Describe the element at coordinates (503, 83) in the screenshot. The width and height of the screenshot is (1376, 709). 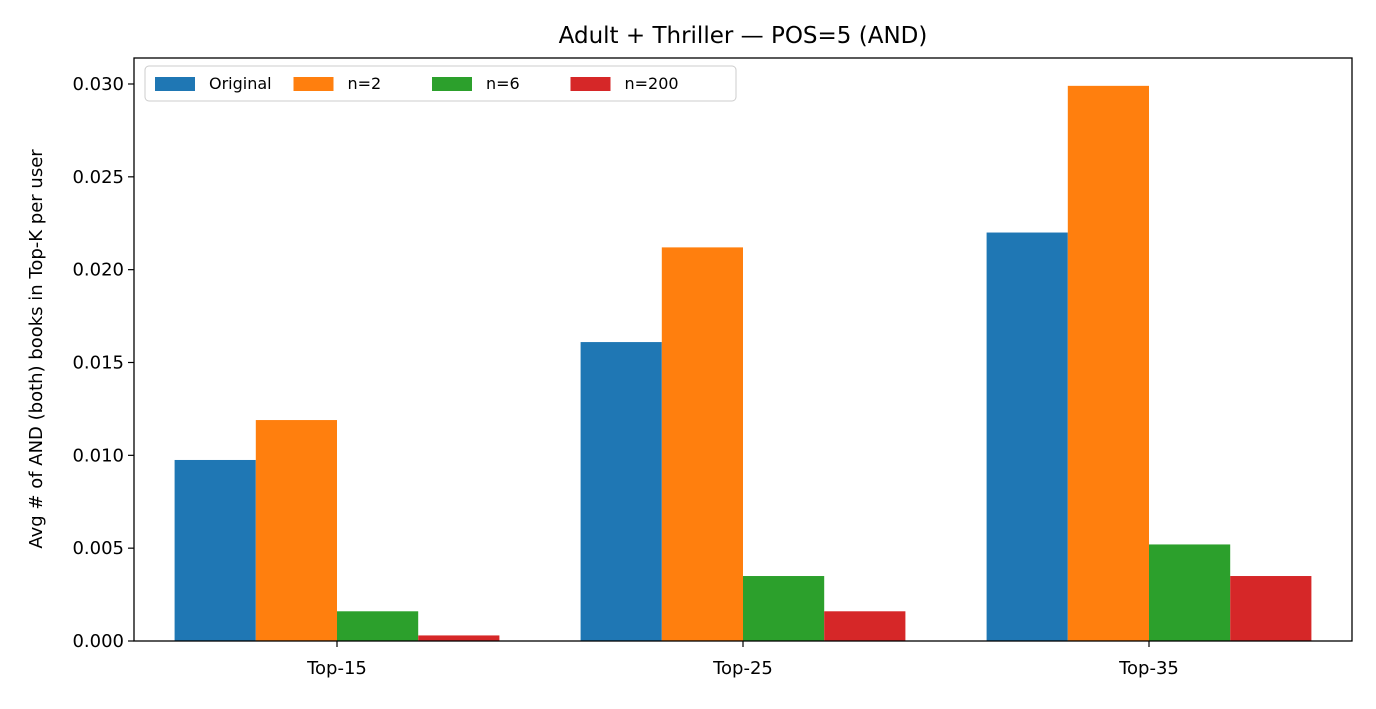
I see `legend-label-n=6: n=6` at that location.